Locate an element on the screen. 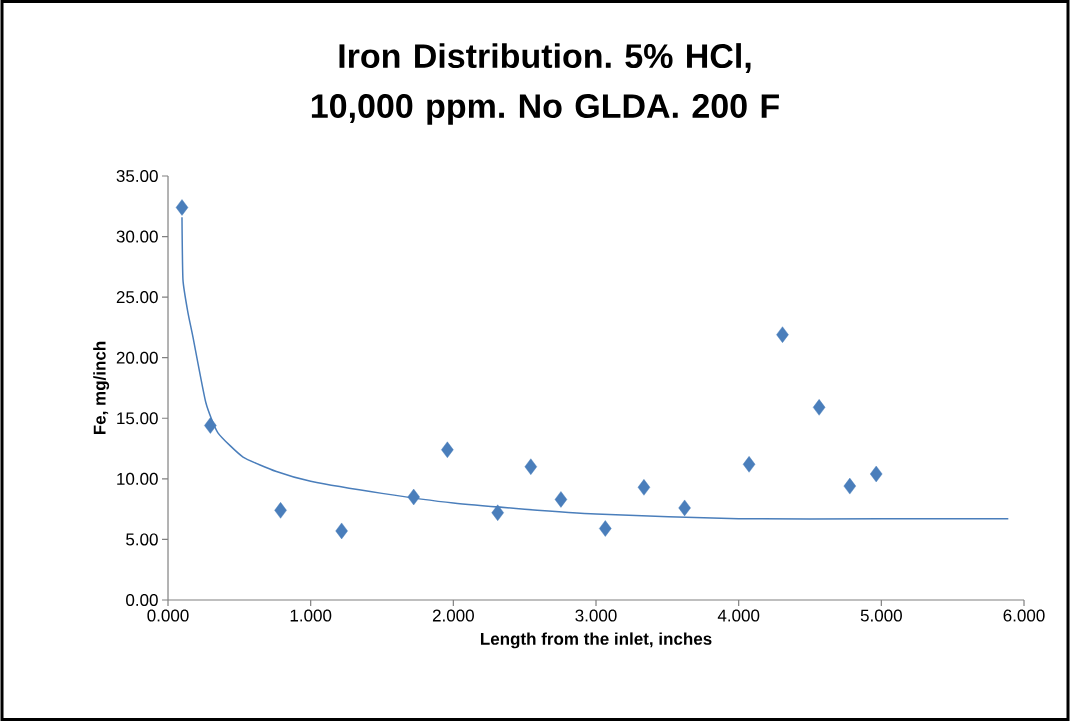  x-tick-label: 3.000 is located at coordinates (596, 615).